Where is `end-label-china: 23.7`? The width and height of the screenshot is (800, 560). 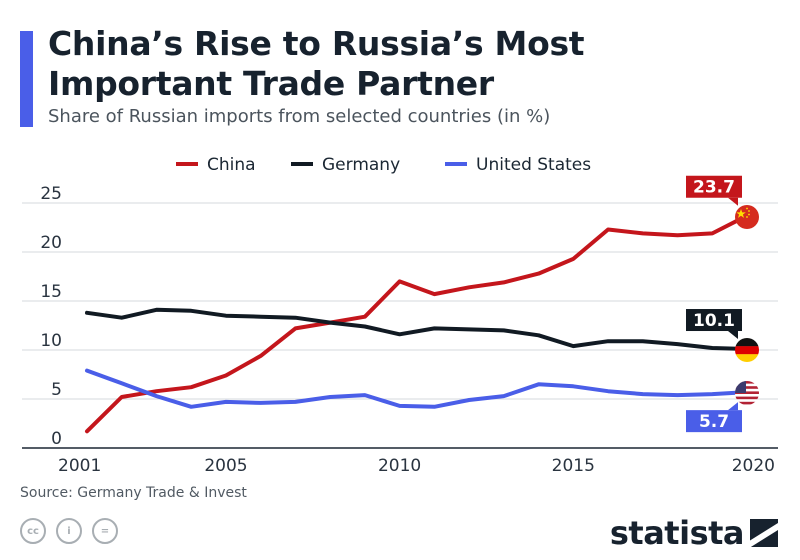
end-label-china: 23.7 is located at coordinates (714, 190).